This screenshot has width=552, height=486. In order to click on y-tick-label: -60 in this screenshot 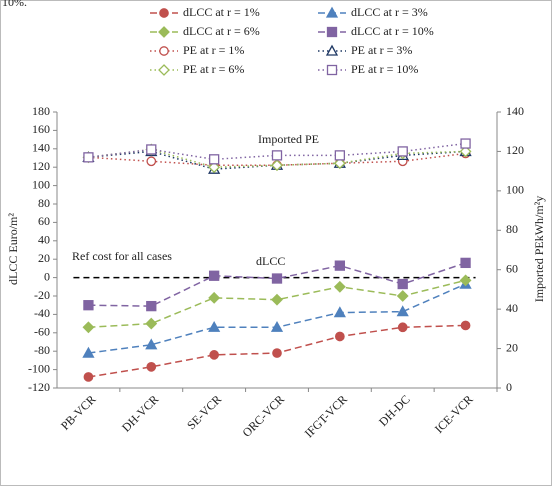, I will do `click(42, 332)`.